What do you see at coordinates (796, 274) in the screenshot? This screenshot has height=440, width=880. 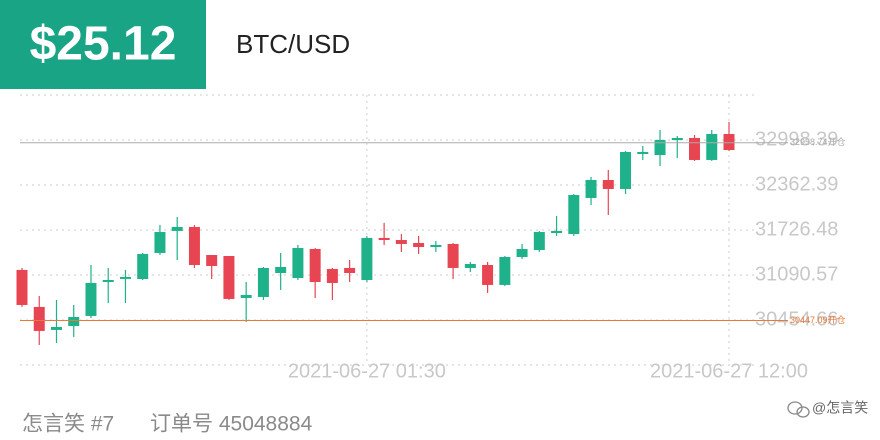 I see `y-tick-label: 31090.57` at bounding box center [796, 274].